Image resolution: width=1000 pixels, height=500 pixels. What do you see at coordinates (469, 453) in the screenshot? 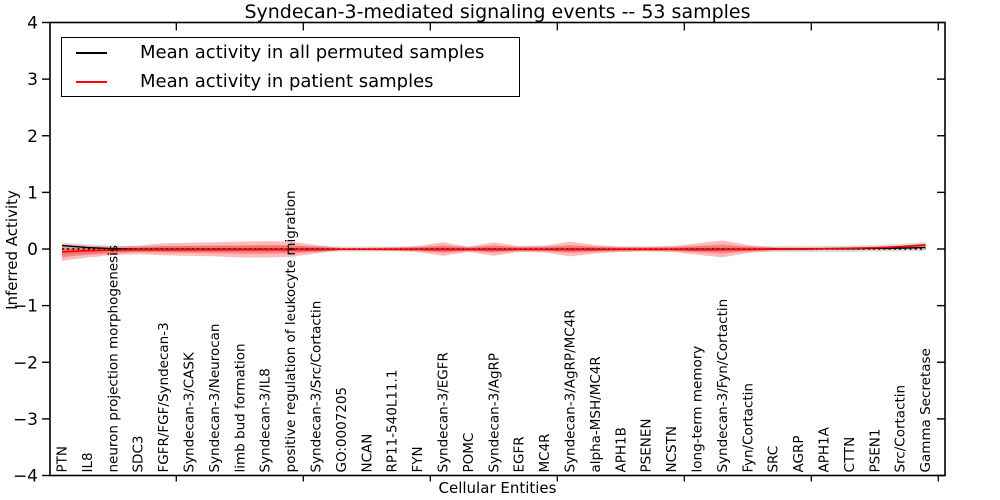
I see `category-label: POMC` at bounding box center [469, 453].